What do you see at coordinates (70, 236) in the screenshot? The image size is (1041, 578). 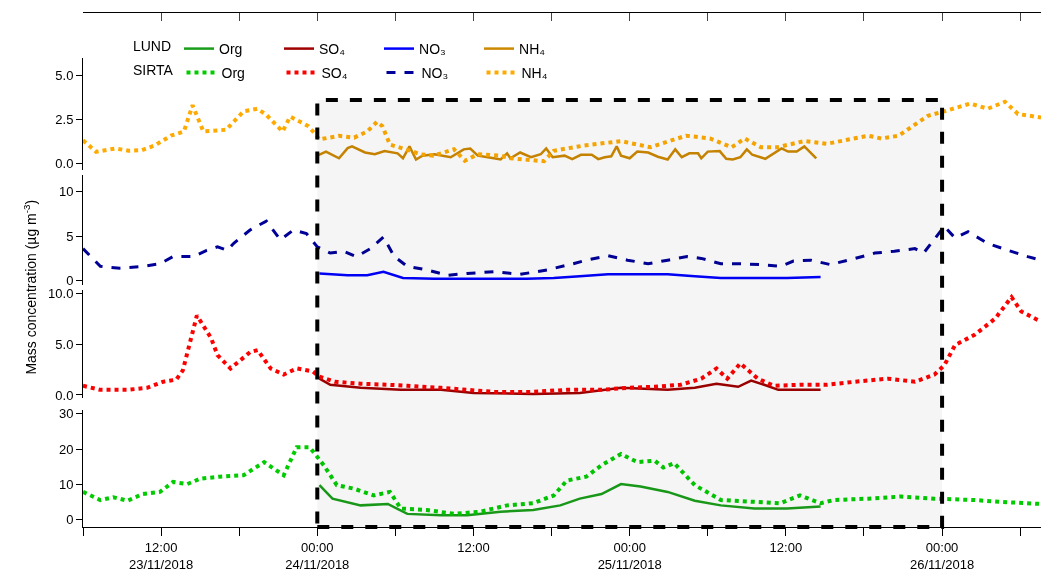 I see `y-tick-label: 5` at bounding box center [70, 236].